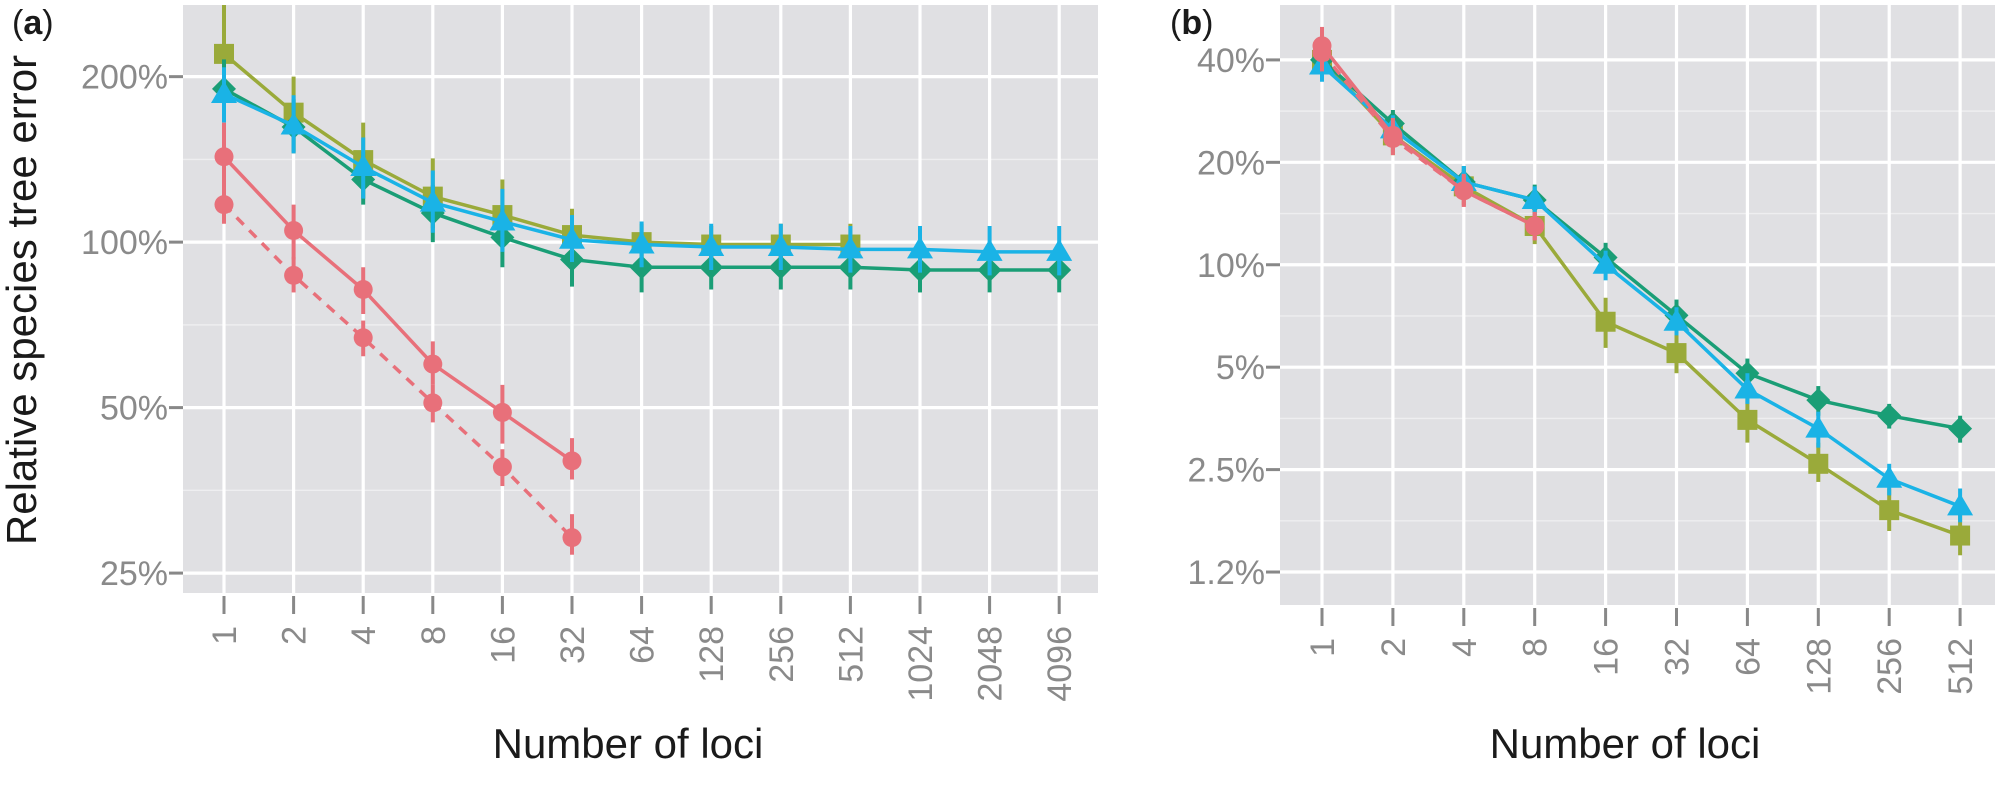 This screenshot has width=2001, height=800. I want to click on series-circle, so click(398, 301).